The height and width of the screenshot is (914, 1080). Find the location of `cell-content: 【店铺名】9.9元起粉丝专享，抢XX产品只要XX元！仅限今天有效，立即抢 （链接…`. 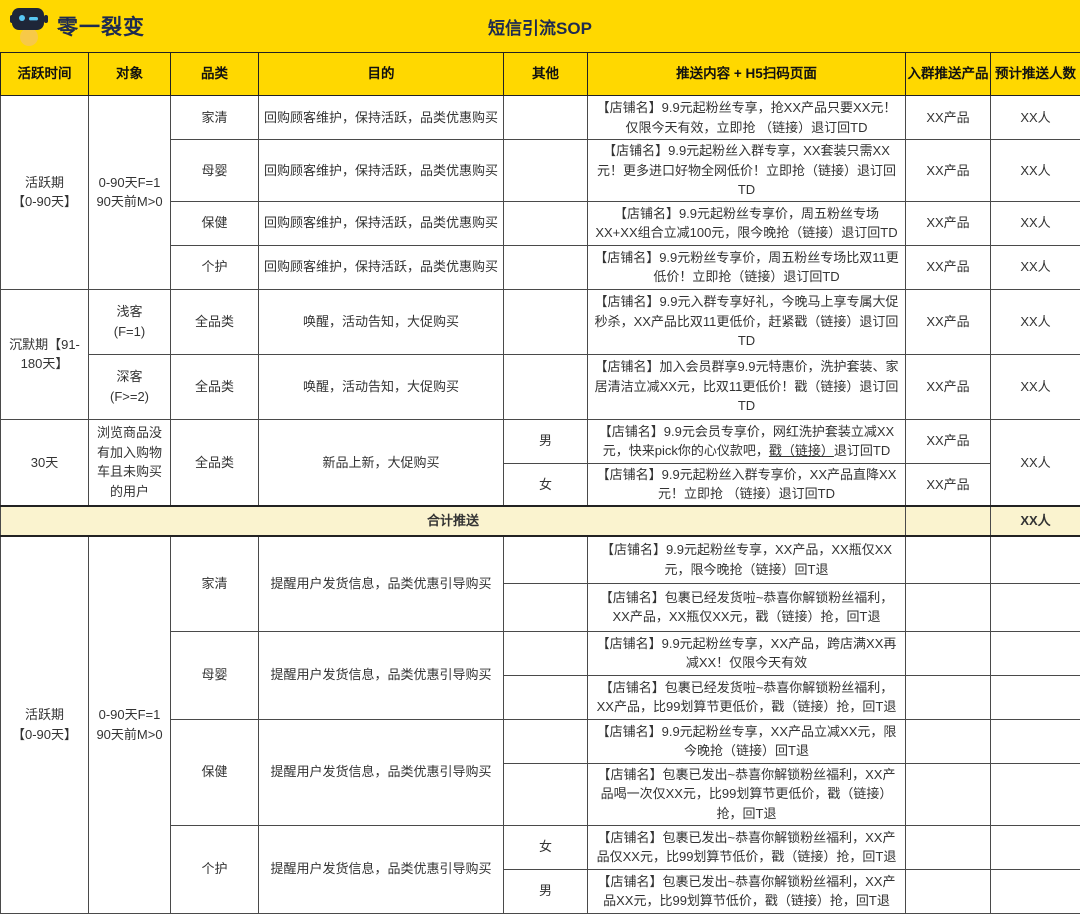

cell-content: 【店铺名】9.9元起粉丝专享，抢XX产品只要XX元！仅限今天有效，立即抢 （链接… is located at coordinates (747, 118).